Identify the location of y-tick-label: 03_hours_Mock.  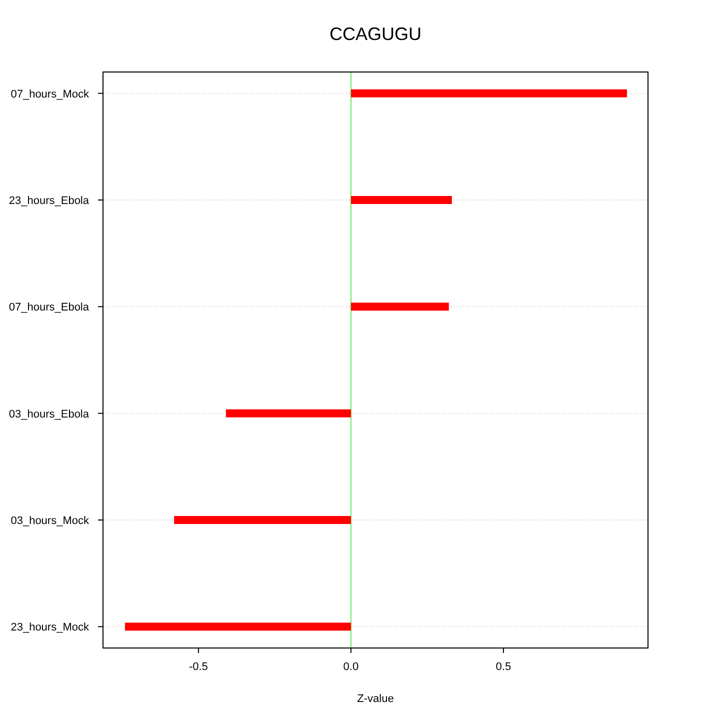
(50, 521).